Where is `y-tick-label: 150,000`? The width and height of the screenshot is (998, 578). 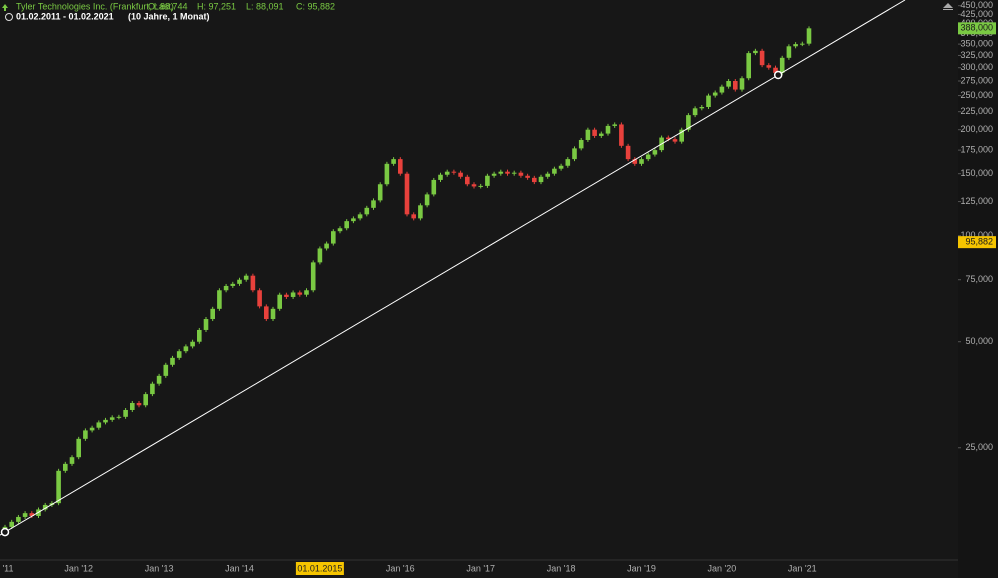 y-tick-label: 150,000 is located at coordinates (976, 173).